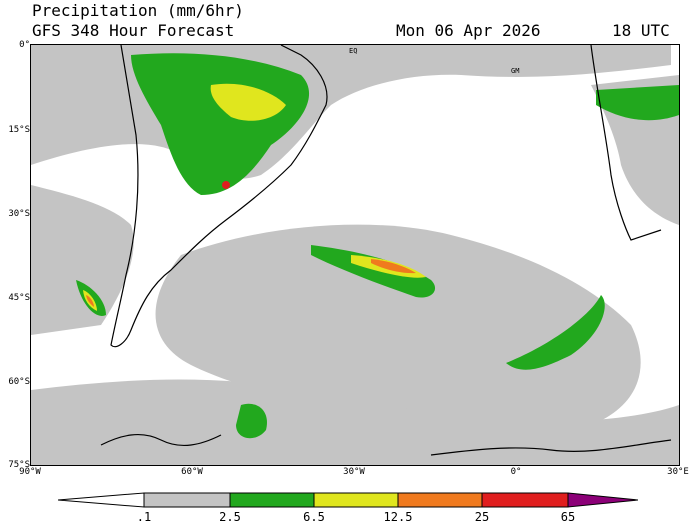 The width and height of the screenshot is (700, 525). Describe the element at coordinates (19, 465) in the screenshot. I see `lat-tick-75s: 75°S` at that location.